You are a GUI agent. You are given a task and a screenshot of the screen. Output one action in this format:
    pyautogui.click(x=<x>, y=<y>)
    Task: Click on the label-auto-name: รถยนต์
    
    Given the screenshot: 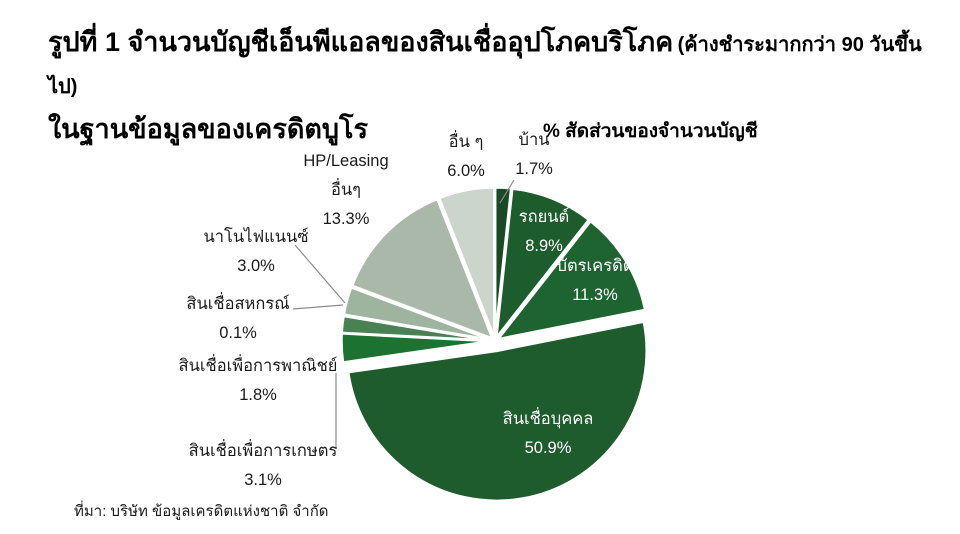 What is the action you would take?
    pyautogui.click(x=544, y=217)
    